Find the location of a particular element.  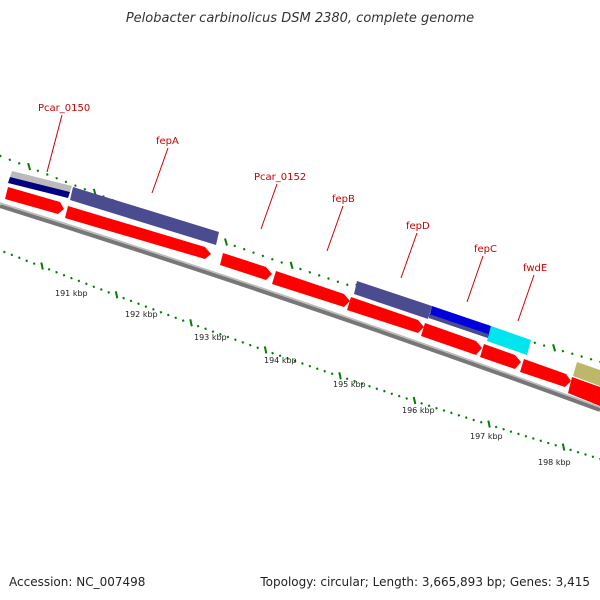

accession-text: Accession: NC_007498 is located at coordinates (77, 582).